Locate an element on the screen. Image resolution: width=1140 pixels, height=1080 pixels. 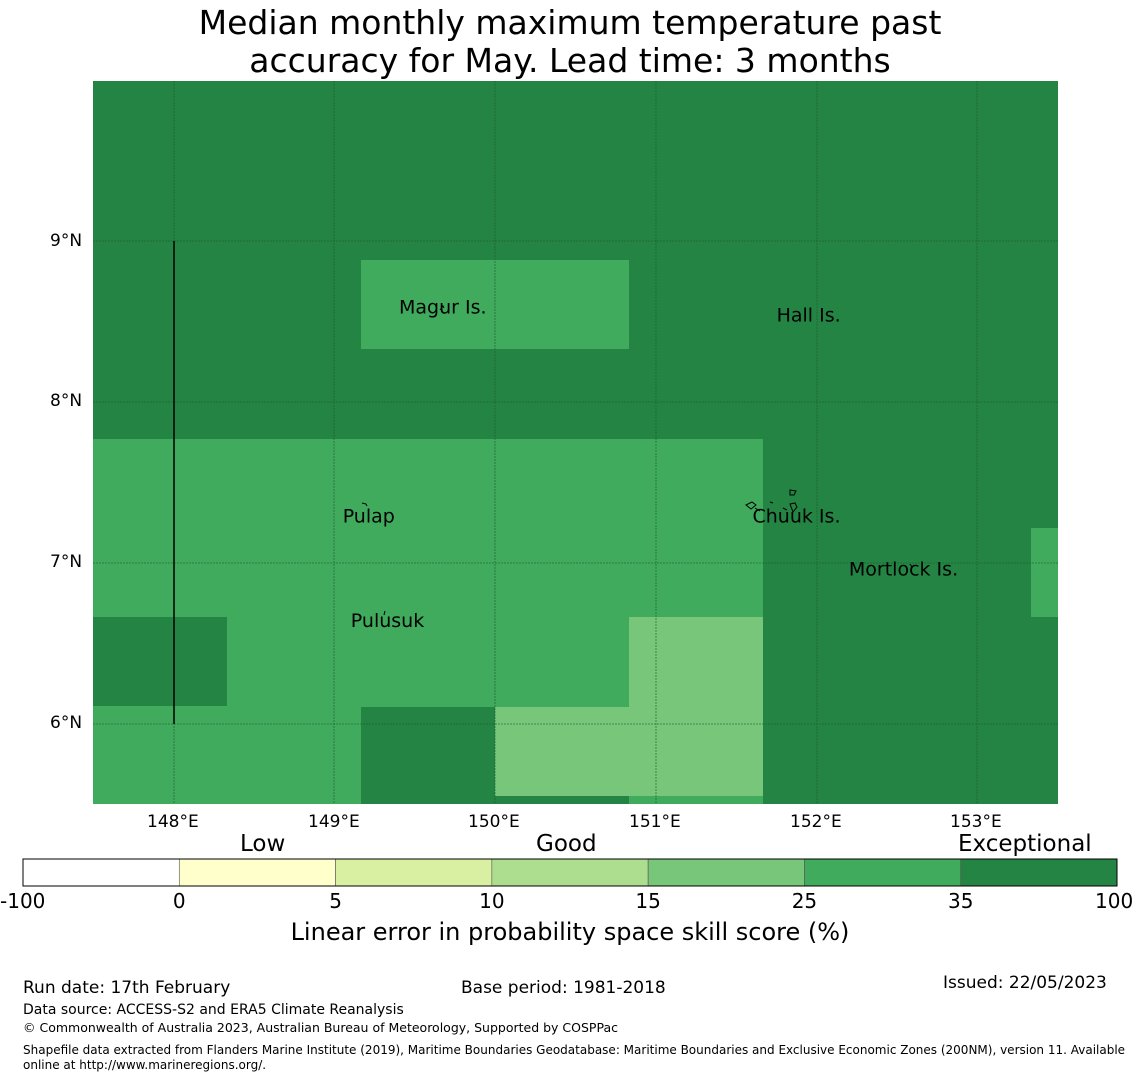
colorbar is located at coordinates (570, 872).